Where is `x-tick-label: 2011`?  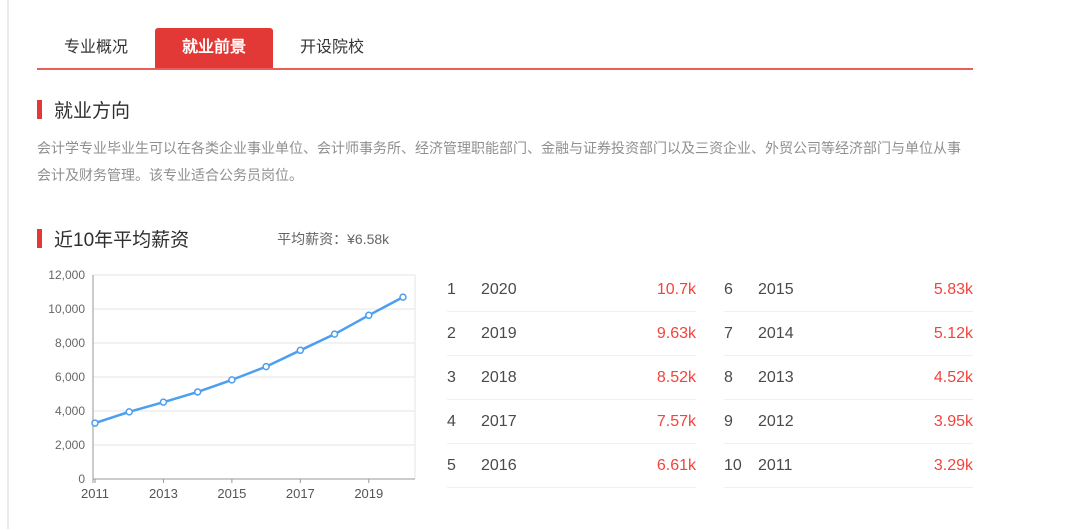
x-tick-label: 2011 is located at coordinates (95, 493).